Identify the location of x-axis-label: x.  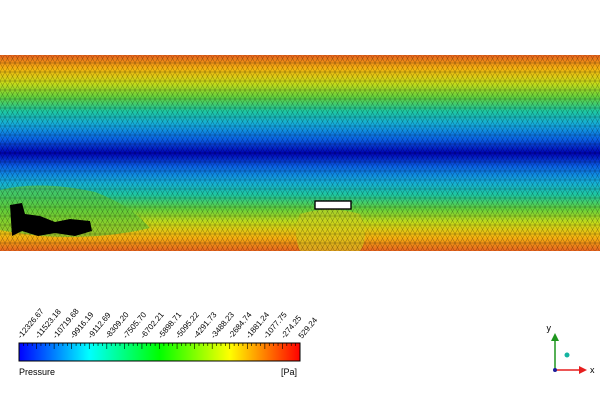
(592, 370).